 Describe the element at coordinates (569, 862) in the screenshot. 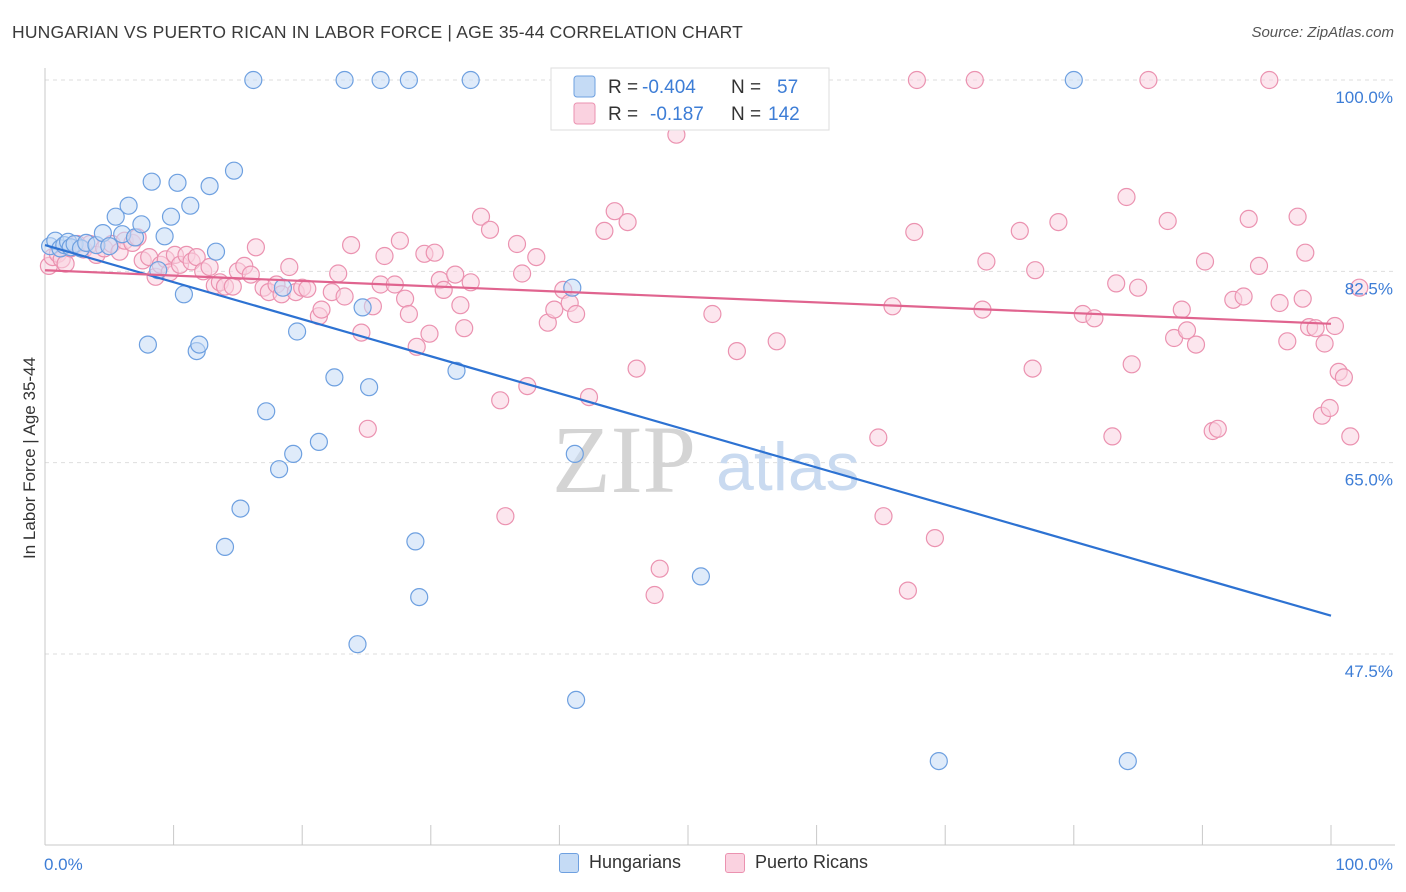

I see `hungarians-swatch` at that location.